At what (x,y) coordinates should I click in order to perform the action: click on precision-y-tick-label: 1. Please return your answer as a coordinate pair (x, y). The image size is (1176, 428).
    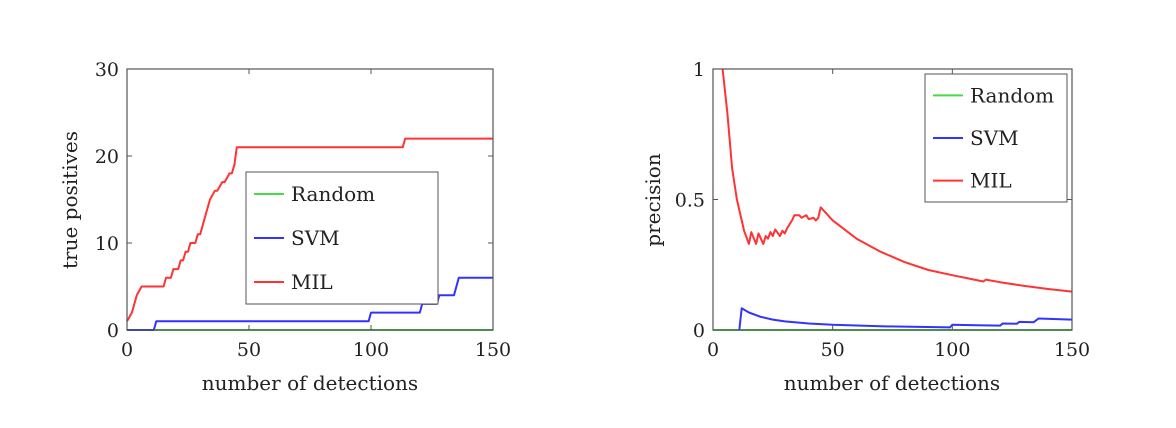
    Looking at the image, I should click on (699, 70).